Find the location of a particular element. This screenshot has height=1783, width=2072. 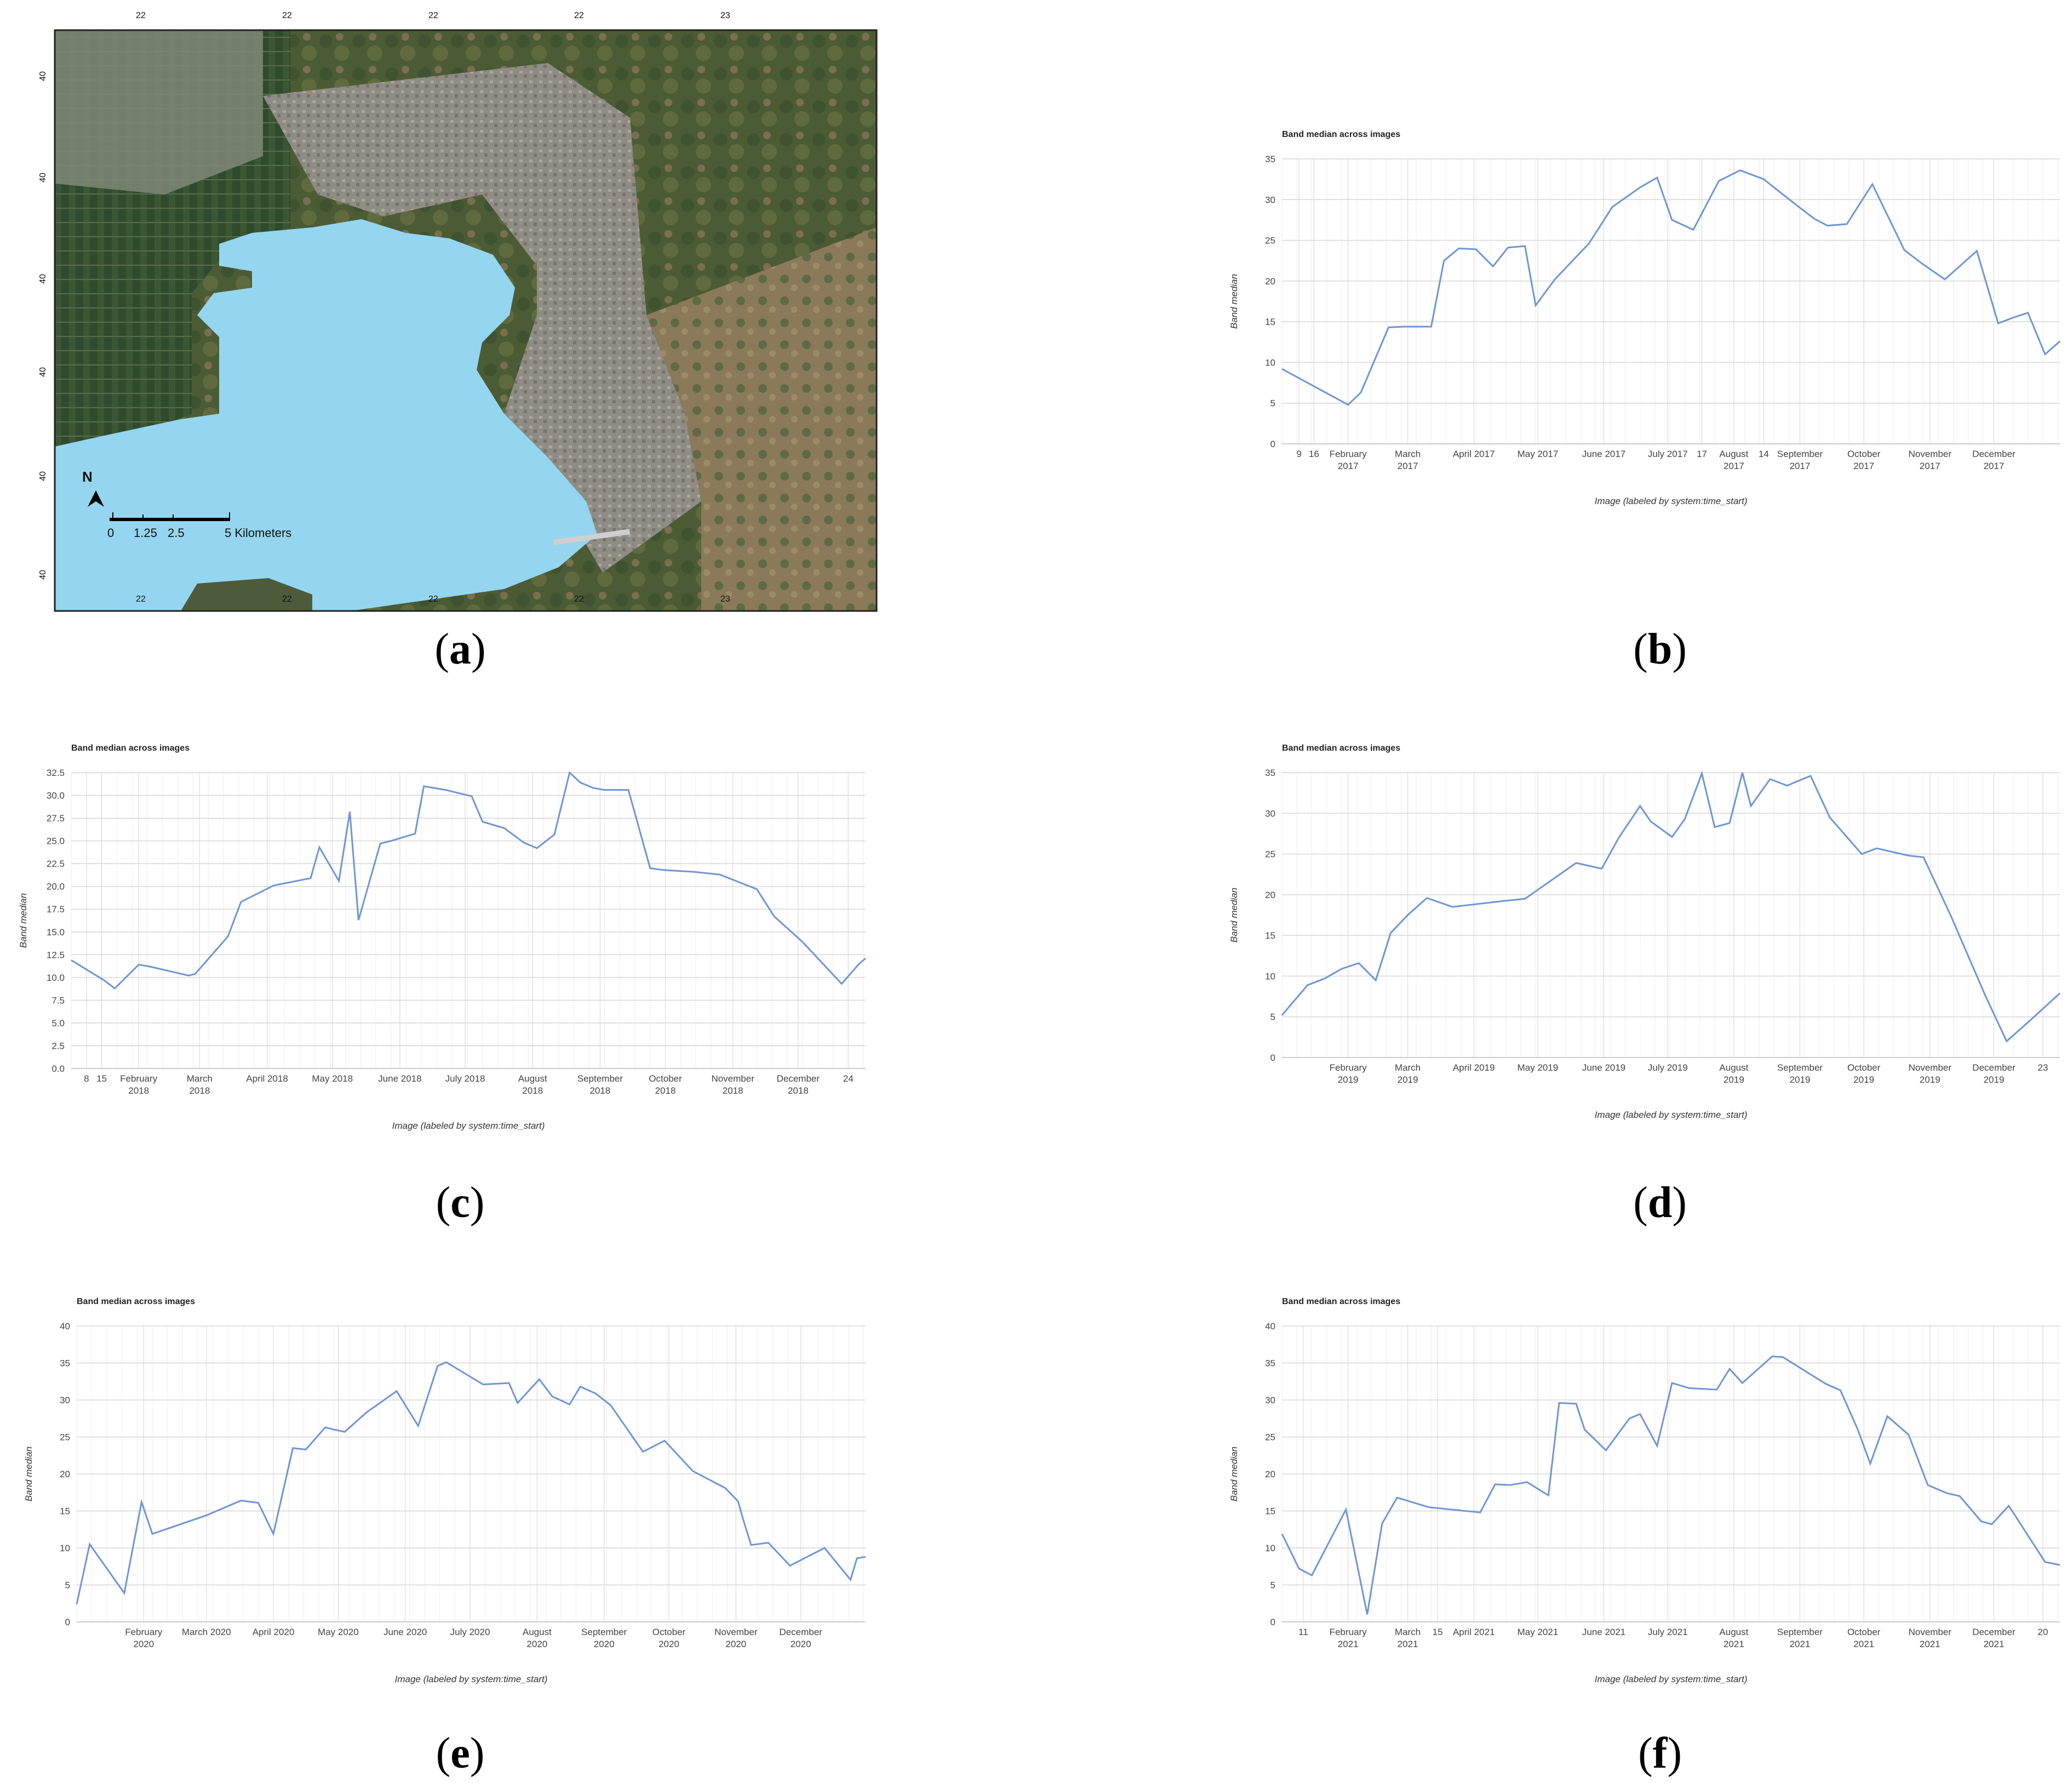

x-tick-label: July 2020 is located at coordinates (470, 1632).